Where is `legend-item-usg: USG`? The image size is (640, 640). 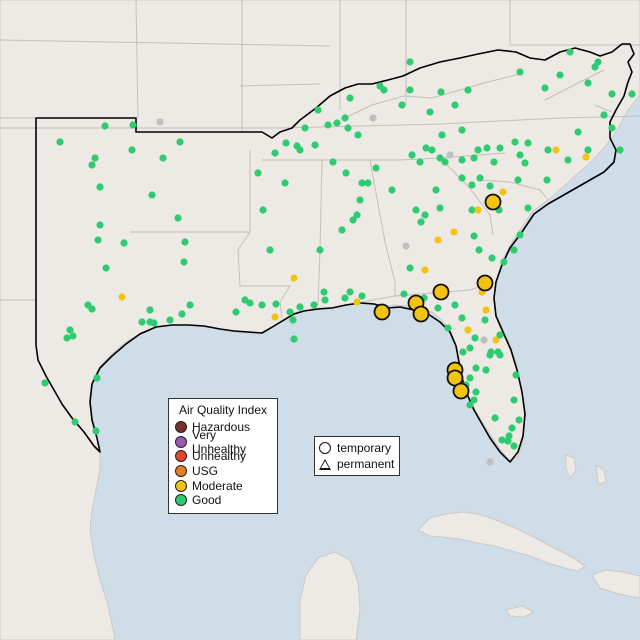 legend-item-usg: USG is located at coordinates (223, 471).